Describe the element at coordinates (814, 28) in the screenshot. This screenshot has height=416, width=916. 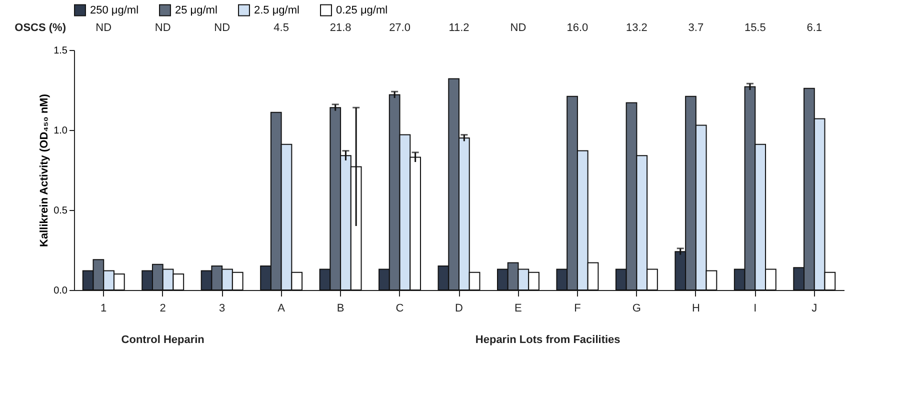
I see `text: 6.1` at that location.